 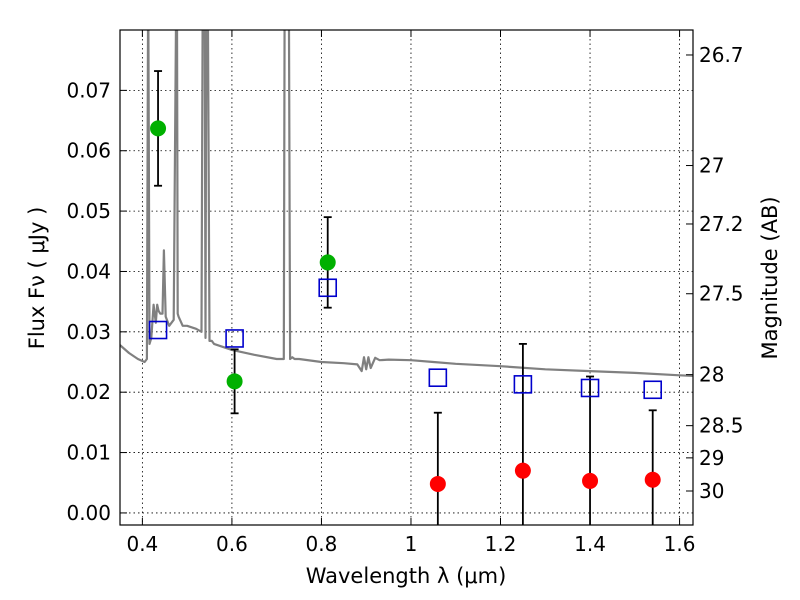 What do you see at coordinates (88, 271) in the screenshot?
I see `y-tick-label: 0.04` at bounding box center [88, 271].